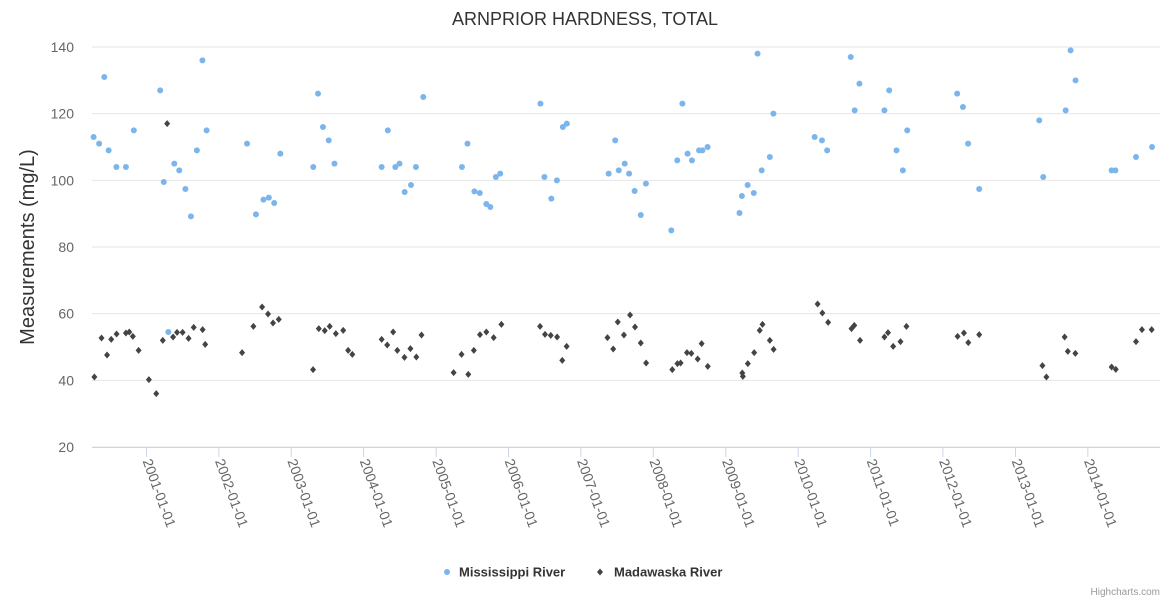  Describe the element at coordinates (659, 572) in the screenshot. I see `legend-item: Madawaska River` at that location.